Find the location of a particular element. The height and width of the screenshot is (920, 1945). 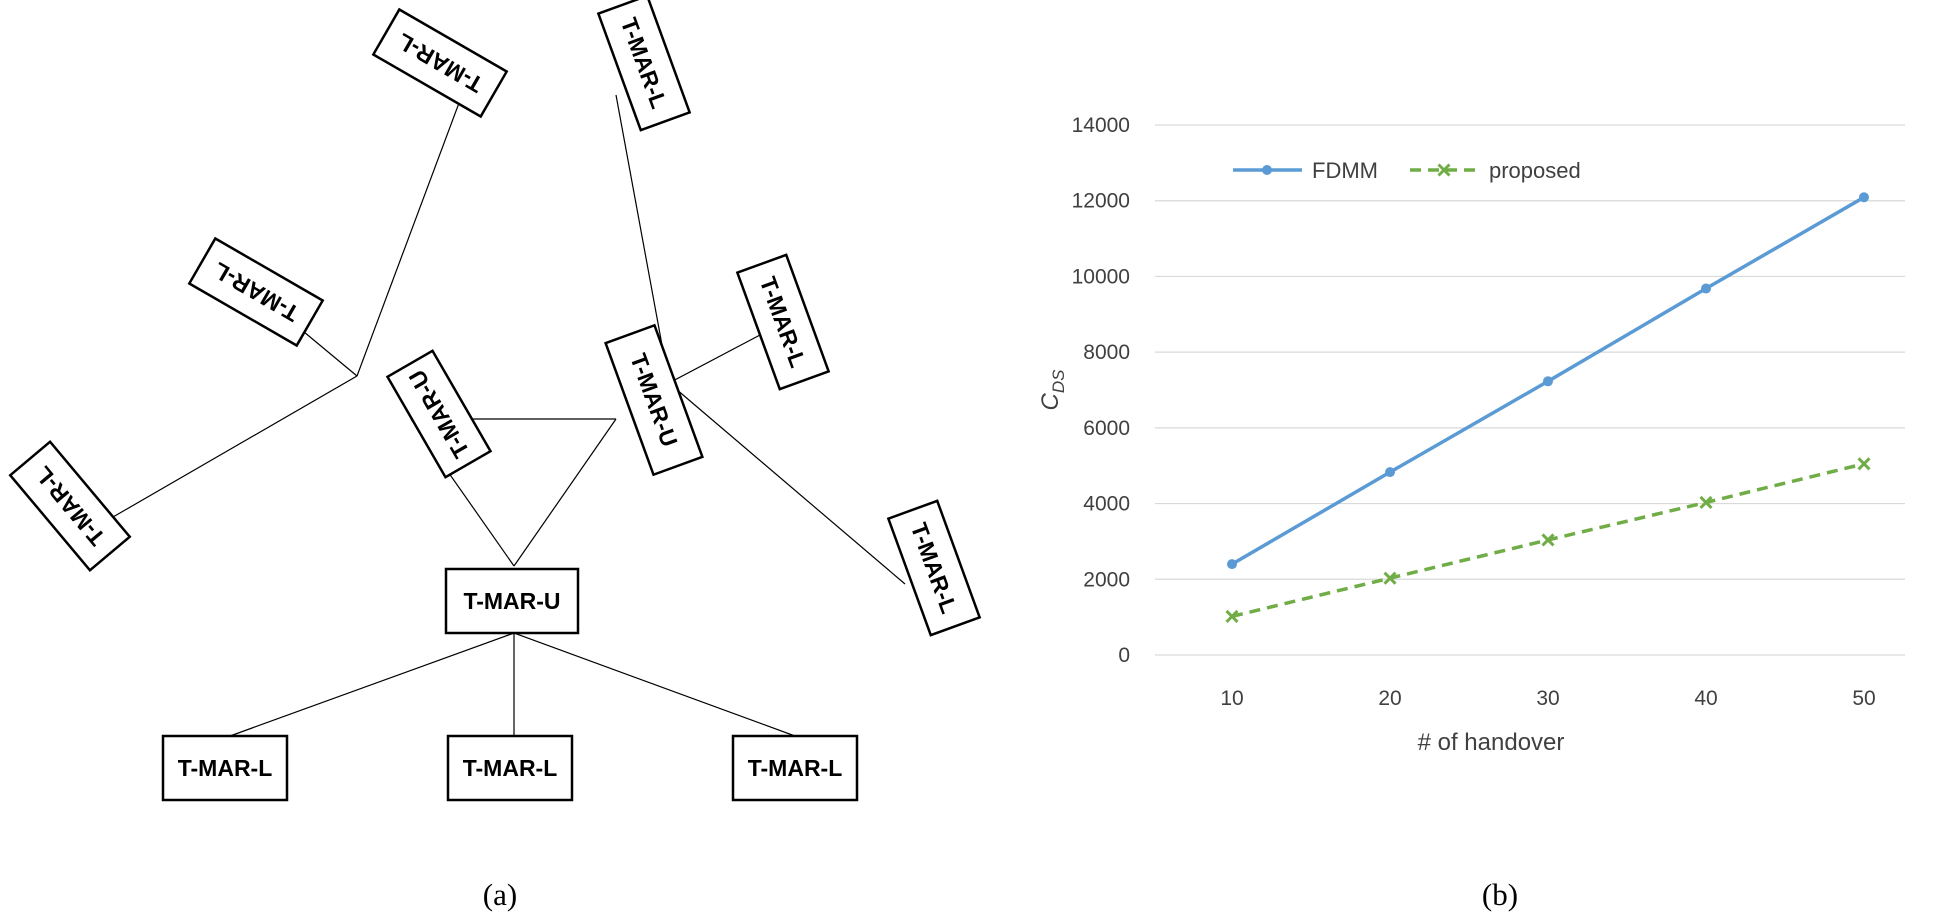

series-proposed is located at coordinates (1548, 540).